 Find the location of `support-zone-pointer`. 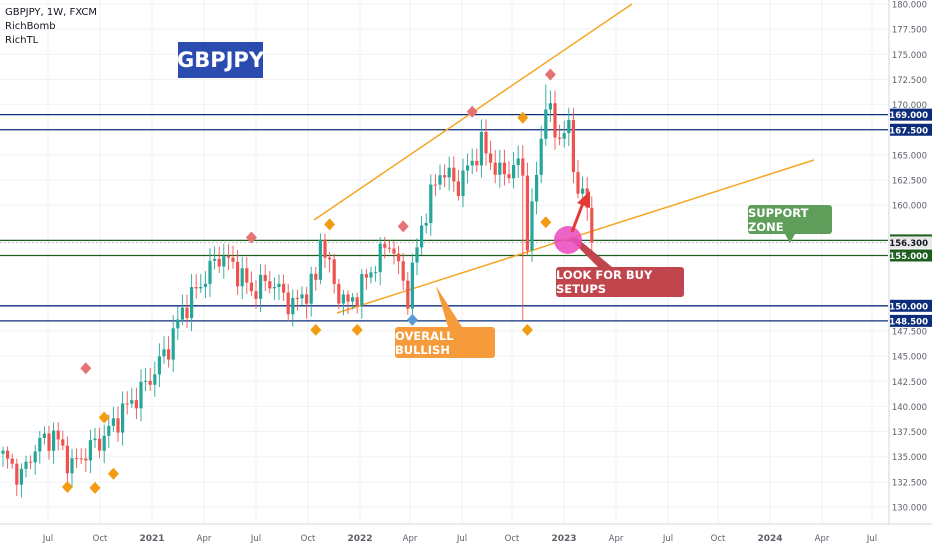

support-zone-pointer is located at coordinates (790, 238).